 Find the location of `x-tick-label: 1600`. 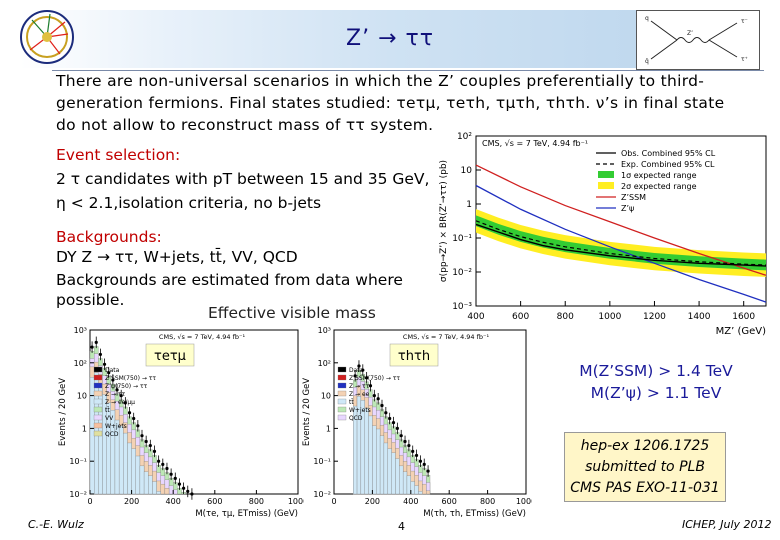

x-tick-label: 1600 is located at coordinates (743, 317).